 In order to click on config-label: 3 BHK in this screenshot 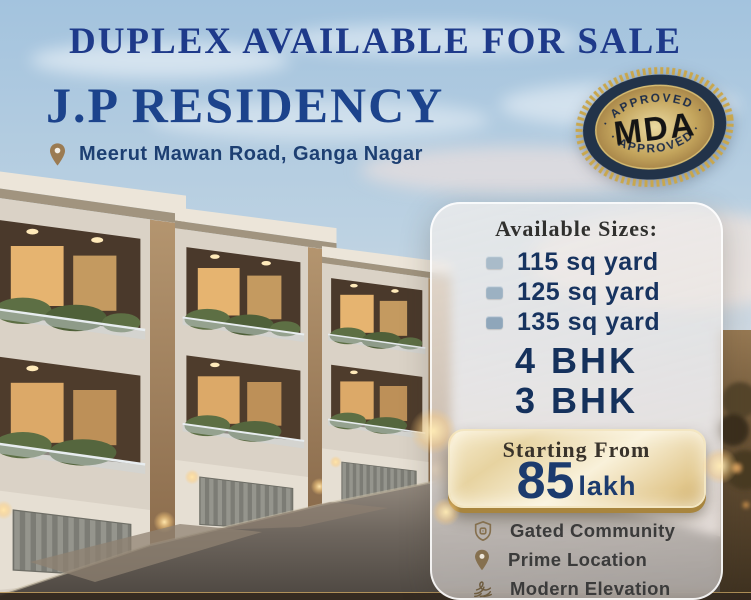, I will do `click(576, 400)`.